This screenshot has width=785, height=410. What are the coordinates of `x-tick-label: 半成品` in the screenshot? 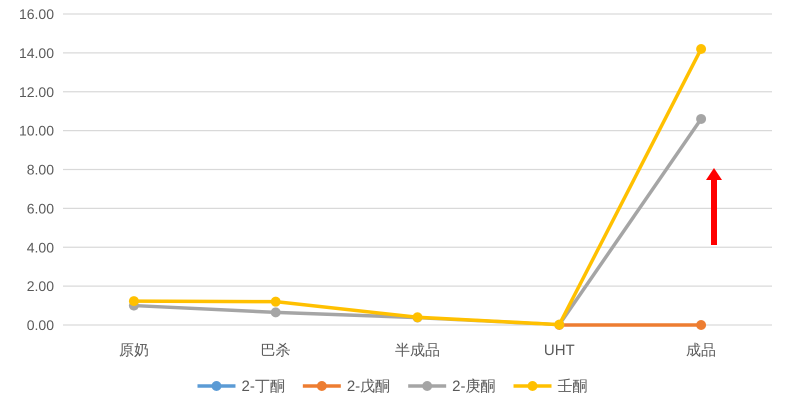 It's located at (417, 350).